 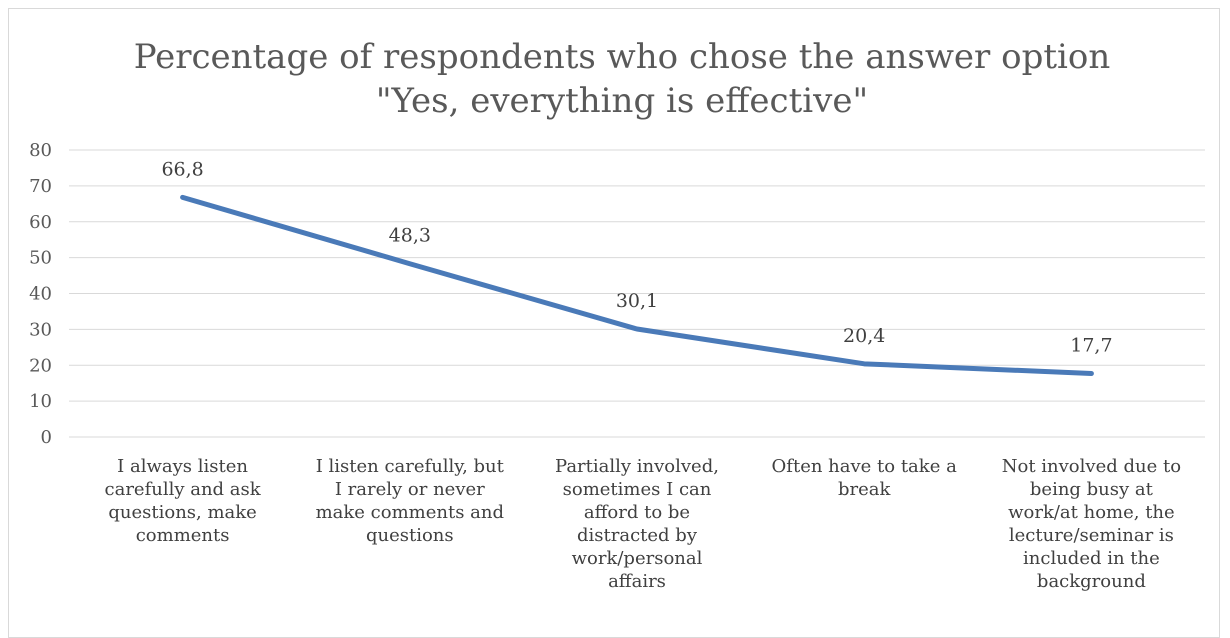 What do you see at coordinates (40, 258) in the screenshot?
I see `y-tick-label: 50` at bounding box center [40, 258].